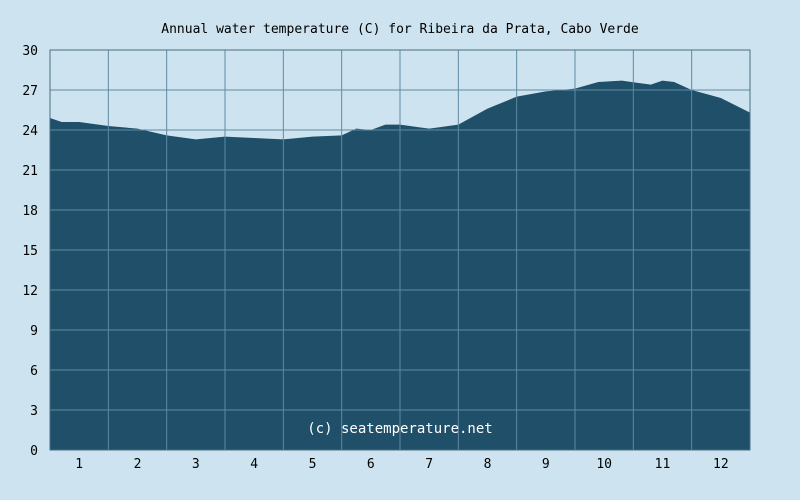 The width and height of the screenshot is (800, 500). I want to click on y-tick-label: 18, so click(30, 211).